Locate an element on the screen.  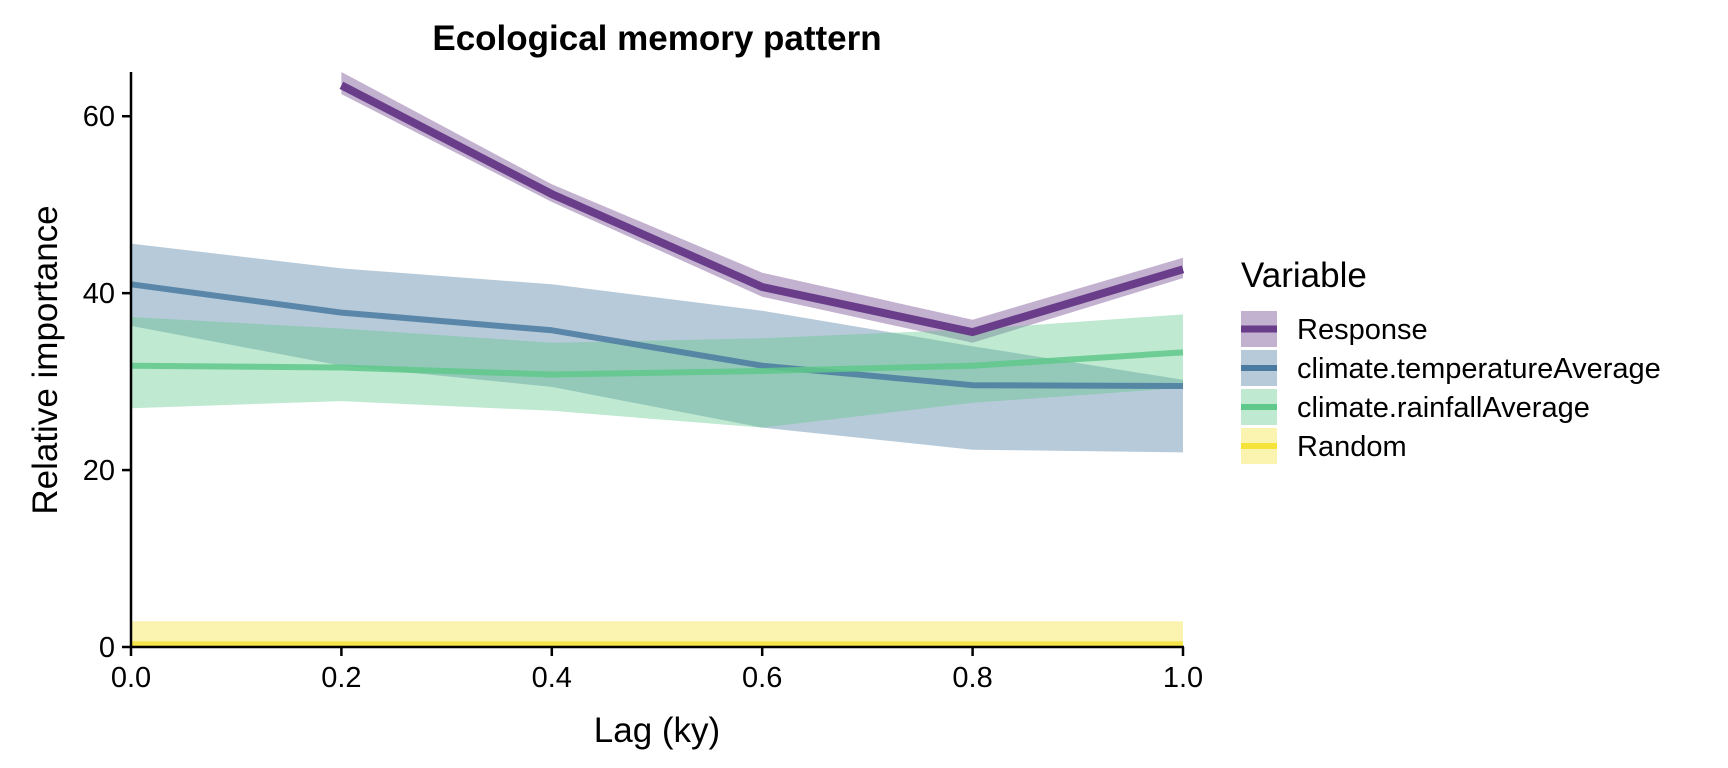
y-axis-title: Relative importance is located at coordinates (45, 359).